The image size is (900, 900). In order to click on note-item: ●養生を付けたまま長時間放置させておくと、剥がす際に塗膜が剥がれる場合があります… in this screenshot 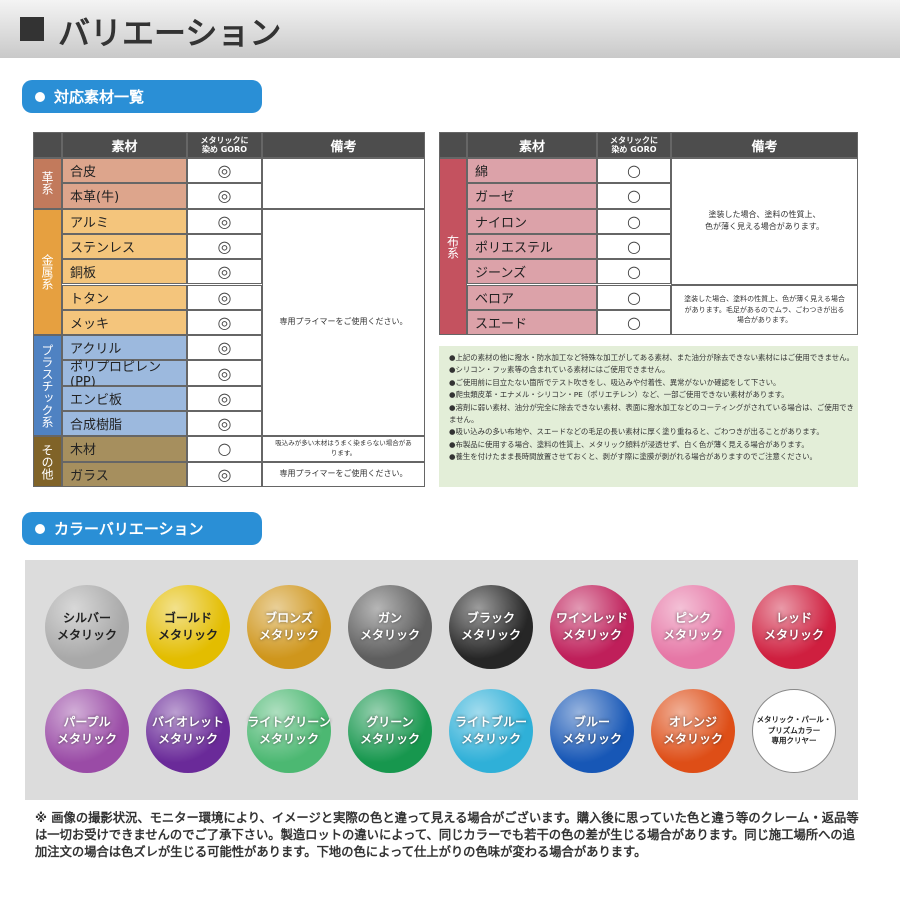, I will do `click(633, 457)`.